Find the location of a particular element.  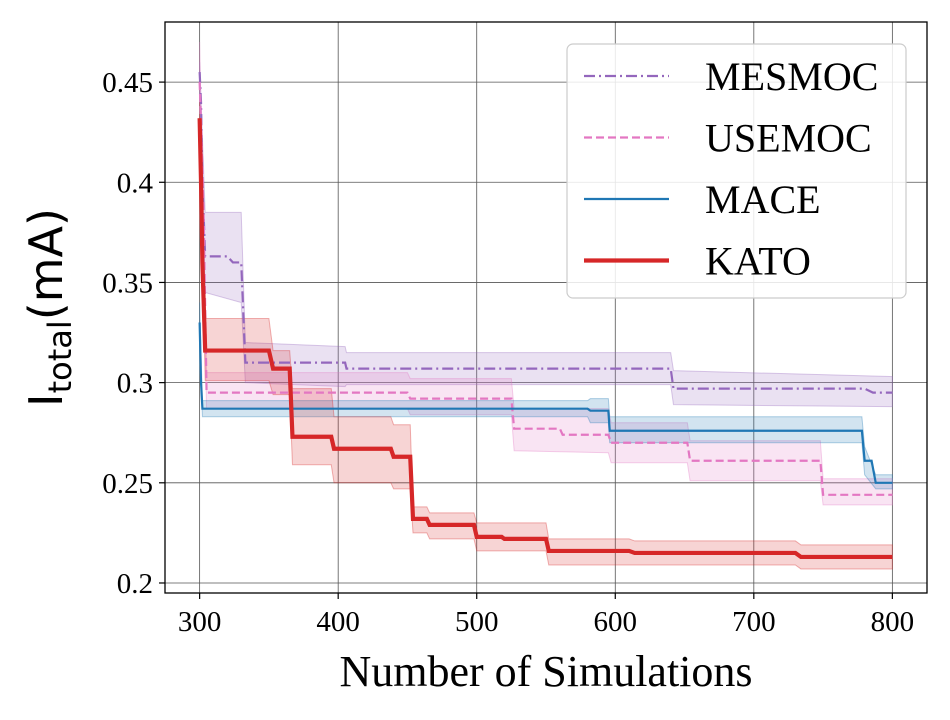

legend-label-usemoc: USEMOC is located at coordinates (788, 138).